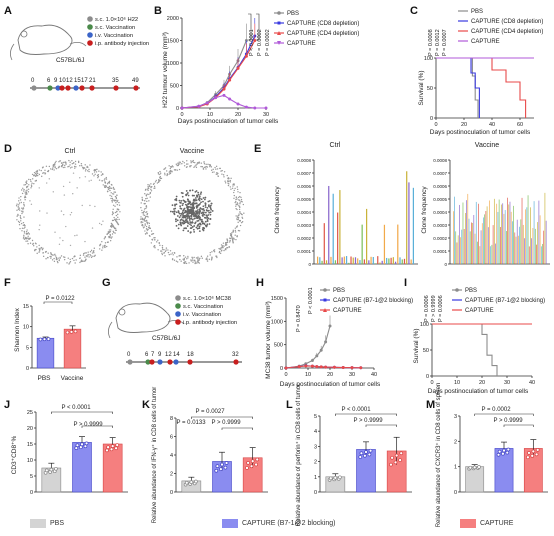  Describe the element at coordinates (168, 355) in the screenshot. I see `day-label: 12` at that location.